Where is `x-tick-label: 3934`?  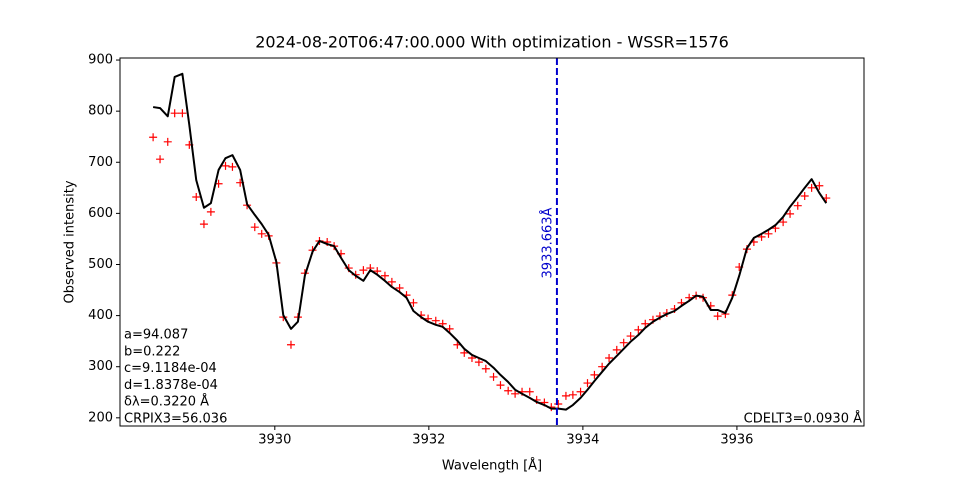 x-tick-label: 3934 is located at coordinates (582, 440).